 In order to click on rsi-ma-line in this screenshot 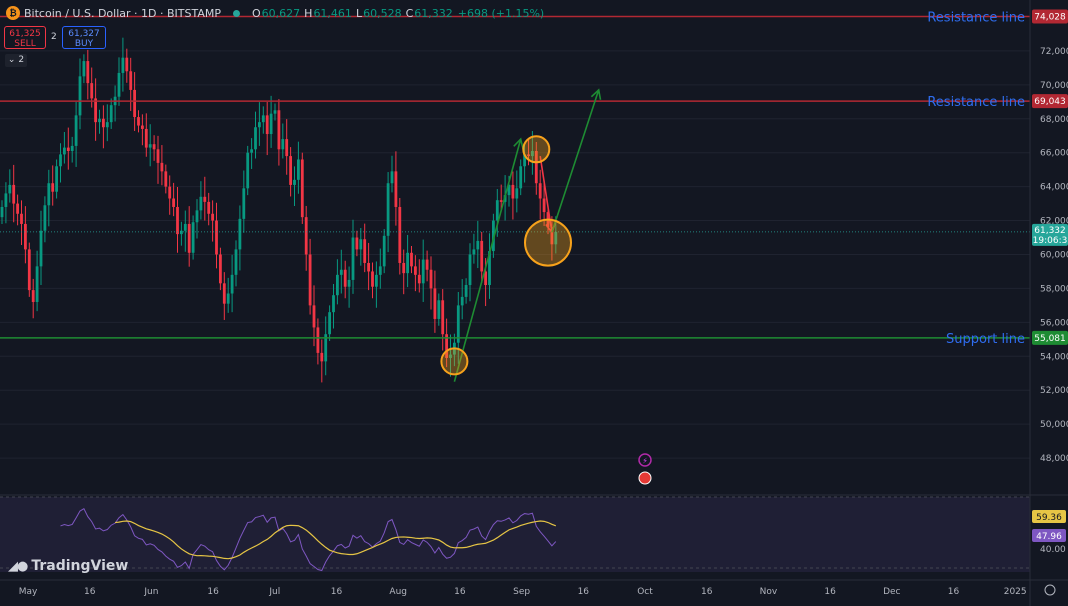, I will do `click(336, 540)`.